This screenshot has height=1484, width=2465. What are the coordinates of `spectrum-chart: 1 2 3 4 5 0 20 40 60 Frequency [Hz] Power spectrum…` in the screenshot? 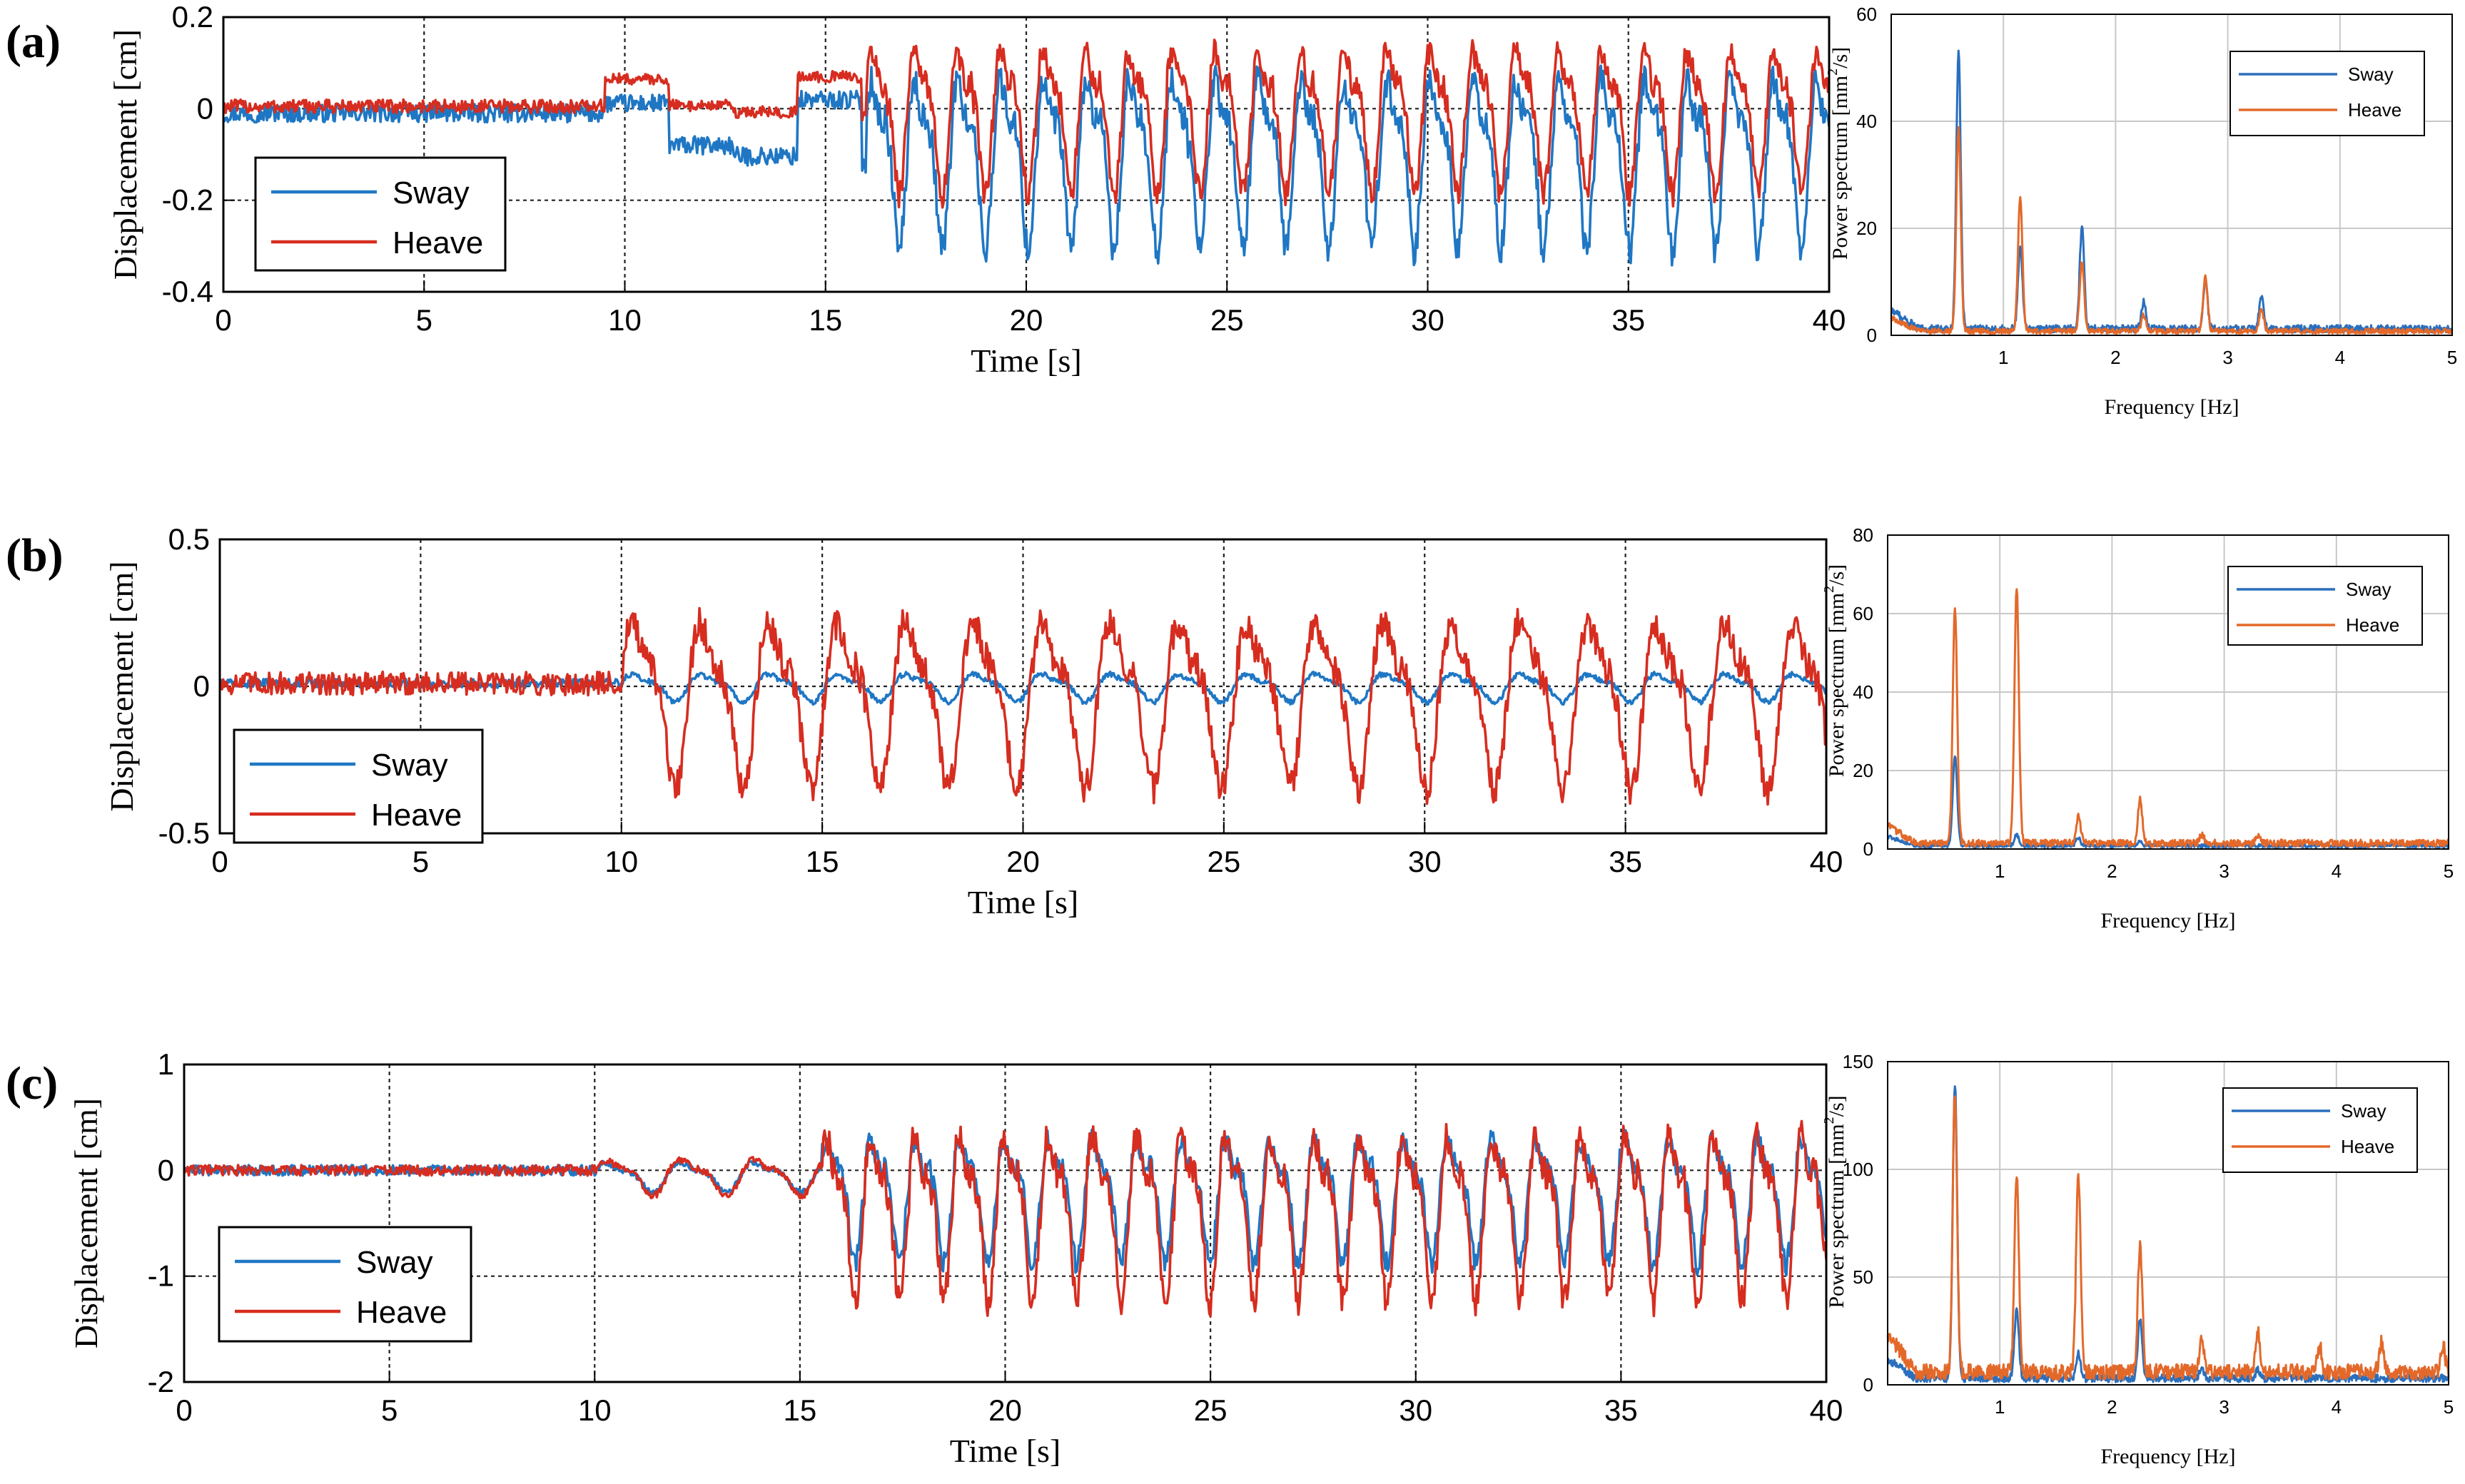 It's located at (2141, 211).